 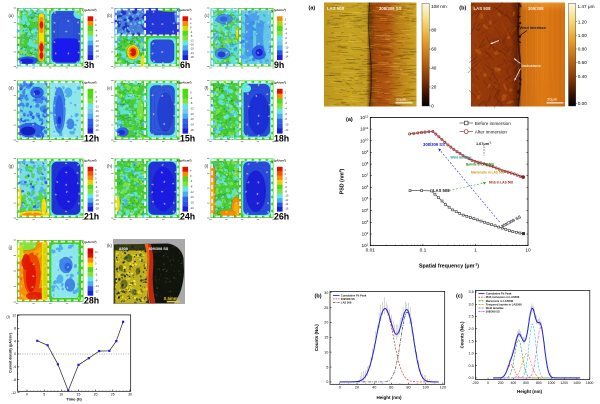 I want to click on svg-text: 18h, so click(x=281, y=139).